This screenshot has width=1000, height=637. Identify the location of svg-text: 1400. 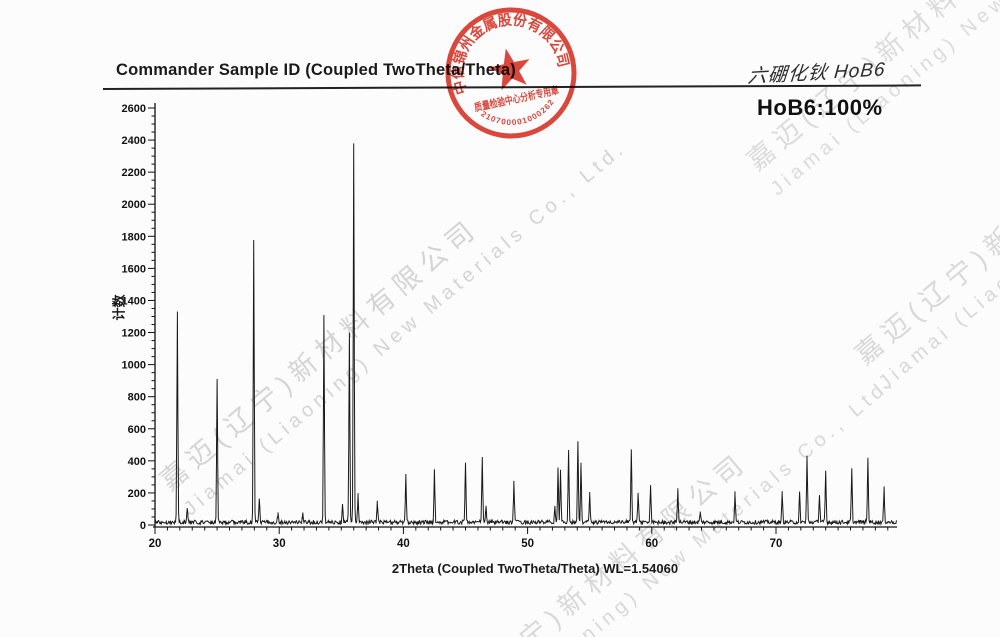
(134, 301).